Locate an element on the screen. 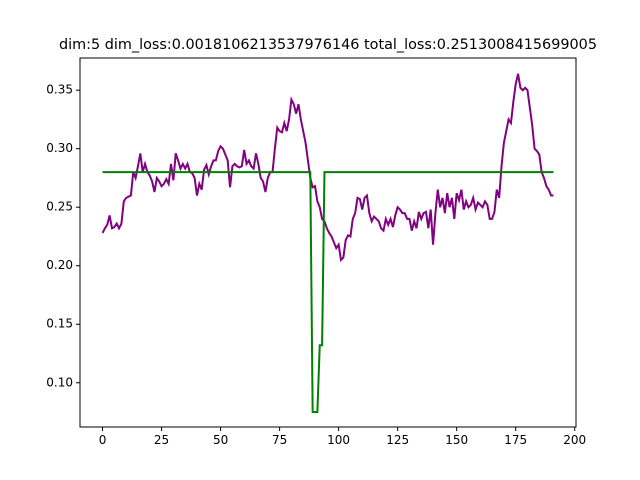 The image size is (640, 480). y-tick-label: 0.25 is located at coordinates (59, 207).